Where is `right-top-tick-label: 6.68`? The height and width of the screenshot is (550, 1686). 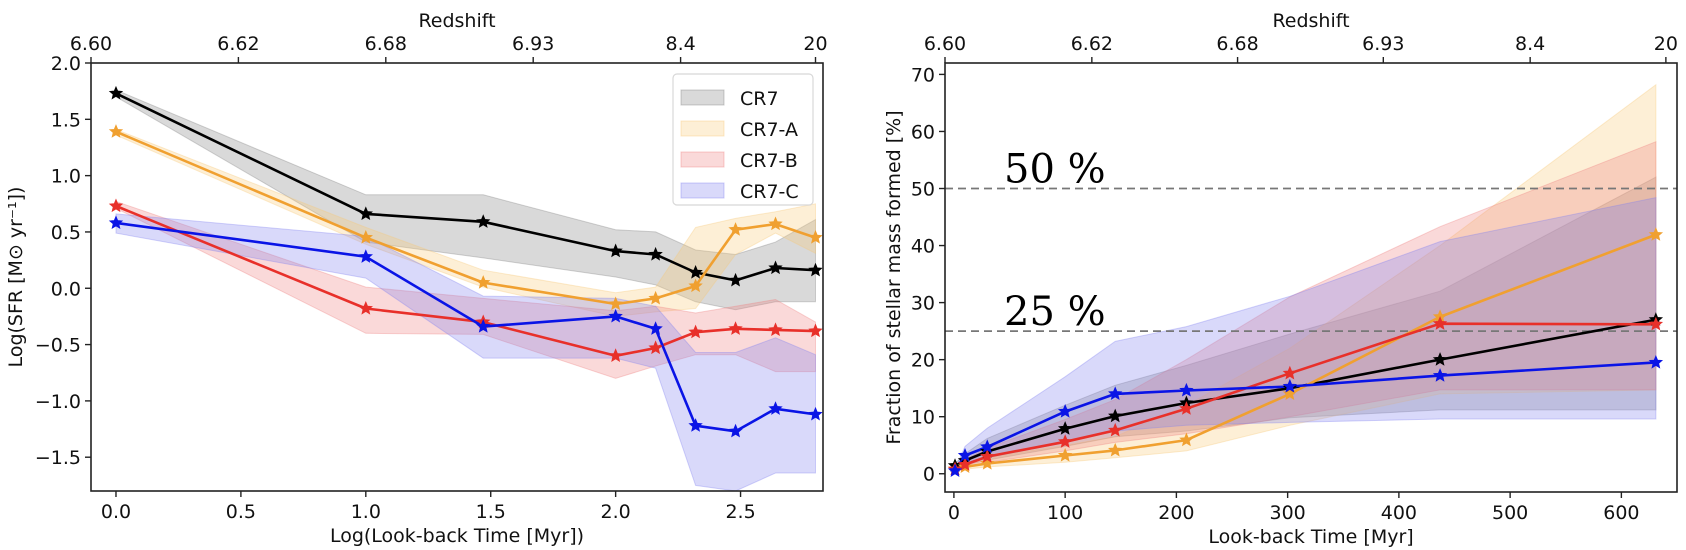 right-top-tick-label: 6.68 is located at coordinates (1237, 44).